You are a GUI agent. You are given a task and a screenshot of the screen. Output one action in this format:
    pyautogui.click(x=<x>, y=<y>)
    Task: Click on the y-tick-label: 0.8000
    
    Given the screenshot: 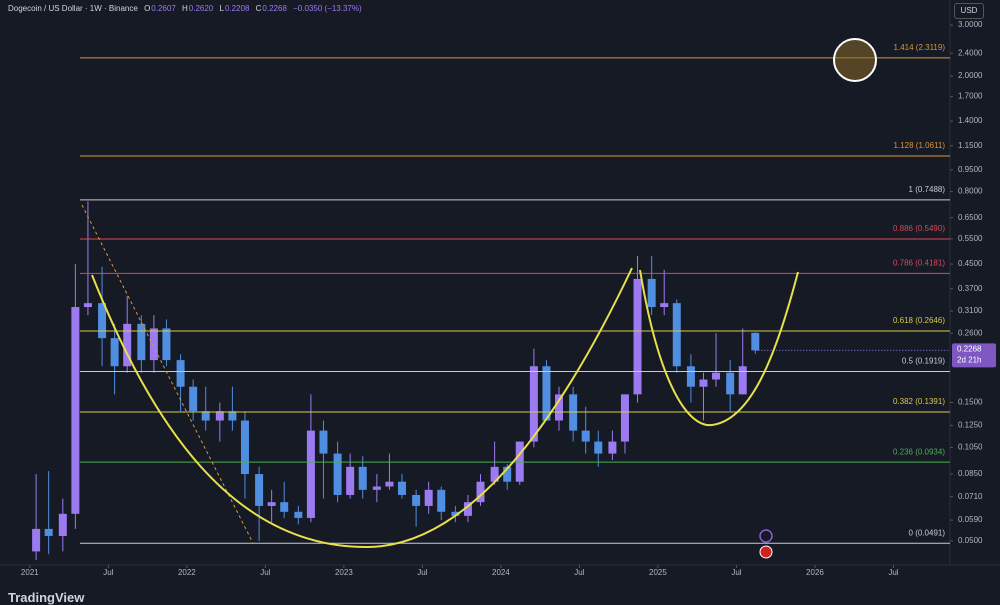 What is the action you would take?
    pyautogui.click(x=970, y=191)
    